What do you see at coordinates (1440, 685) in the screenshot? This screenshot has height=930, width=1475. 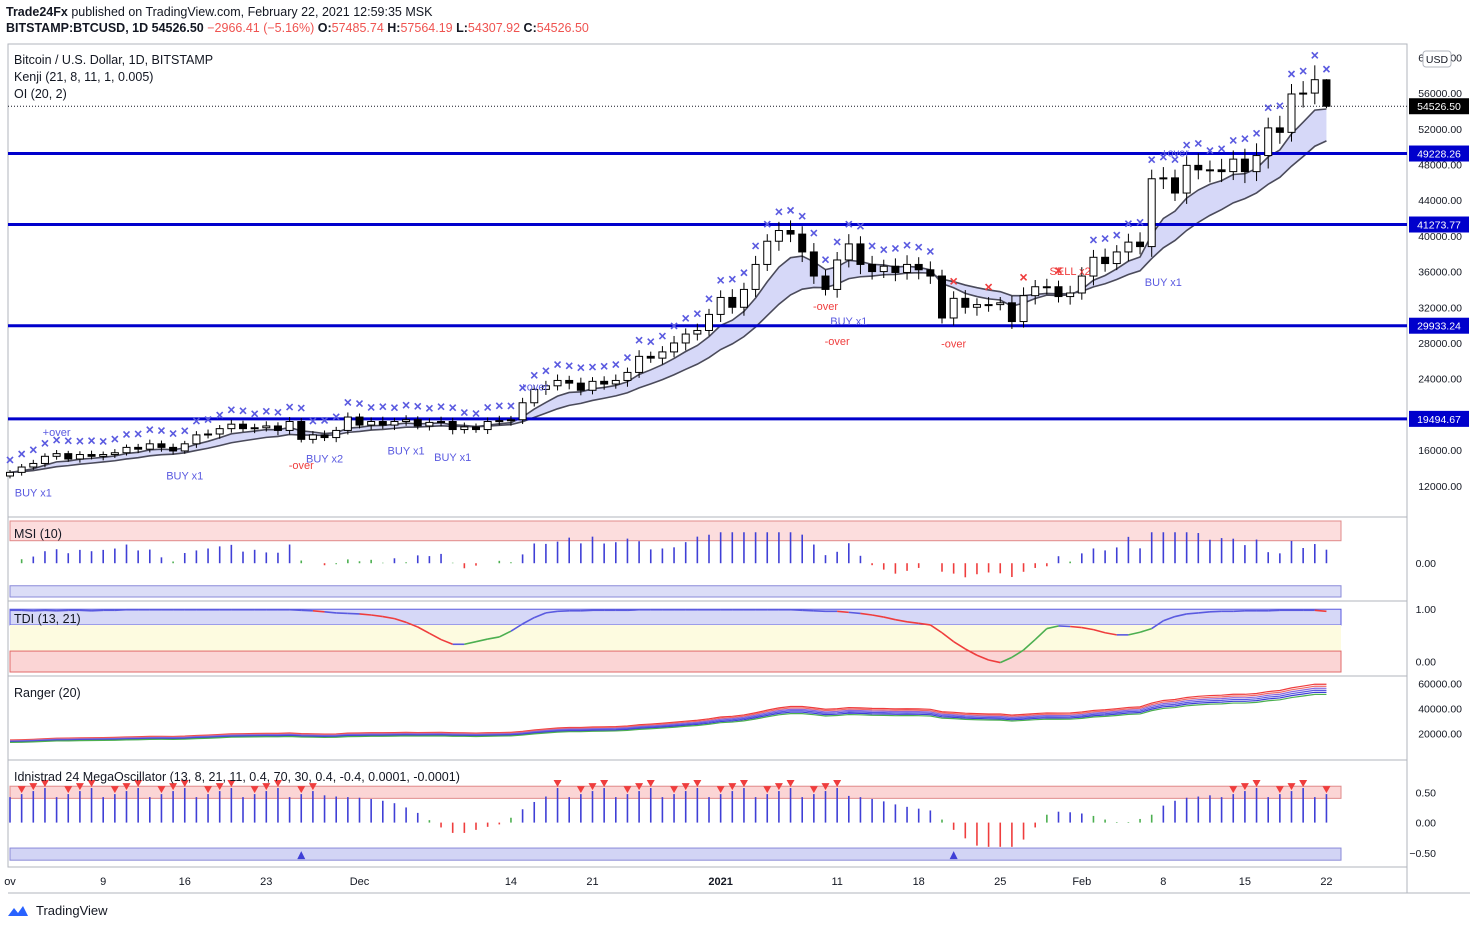 I see `ranger-tick-label: 60000.00` at bounding box center [1440, 685].